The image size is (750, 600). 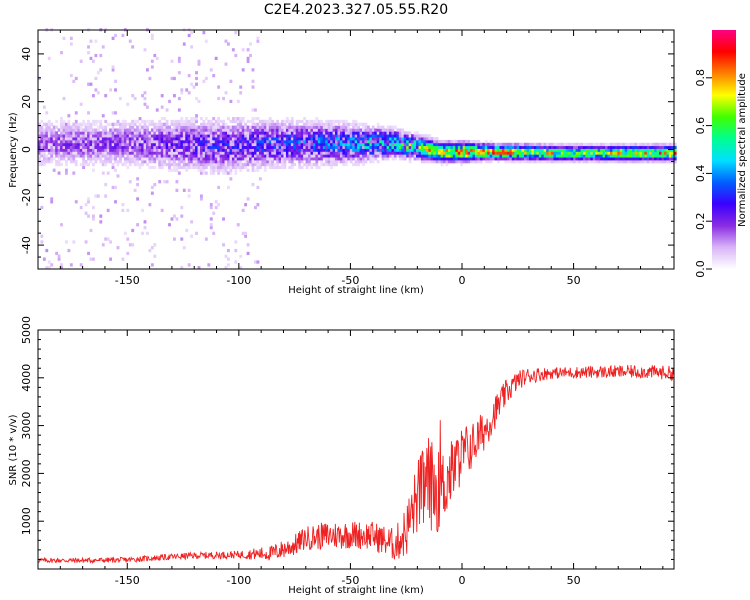 I want to click on snr-ytick-label: 1000, so click(x=26, y=521).